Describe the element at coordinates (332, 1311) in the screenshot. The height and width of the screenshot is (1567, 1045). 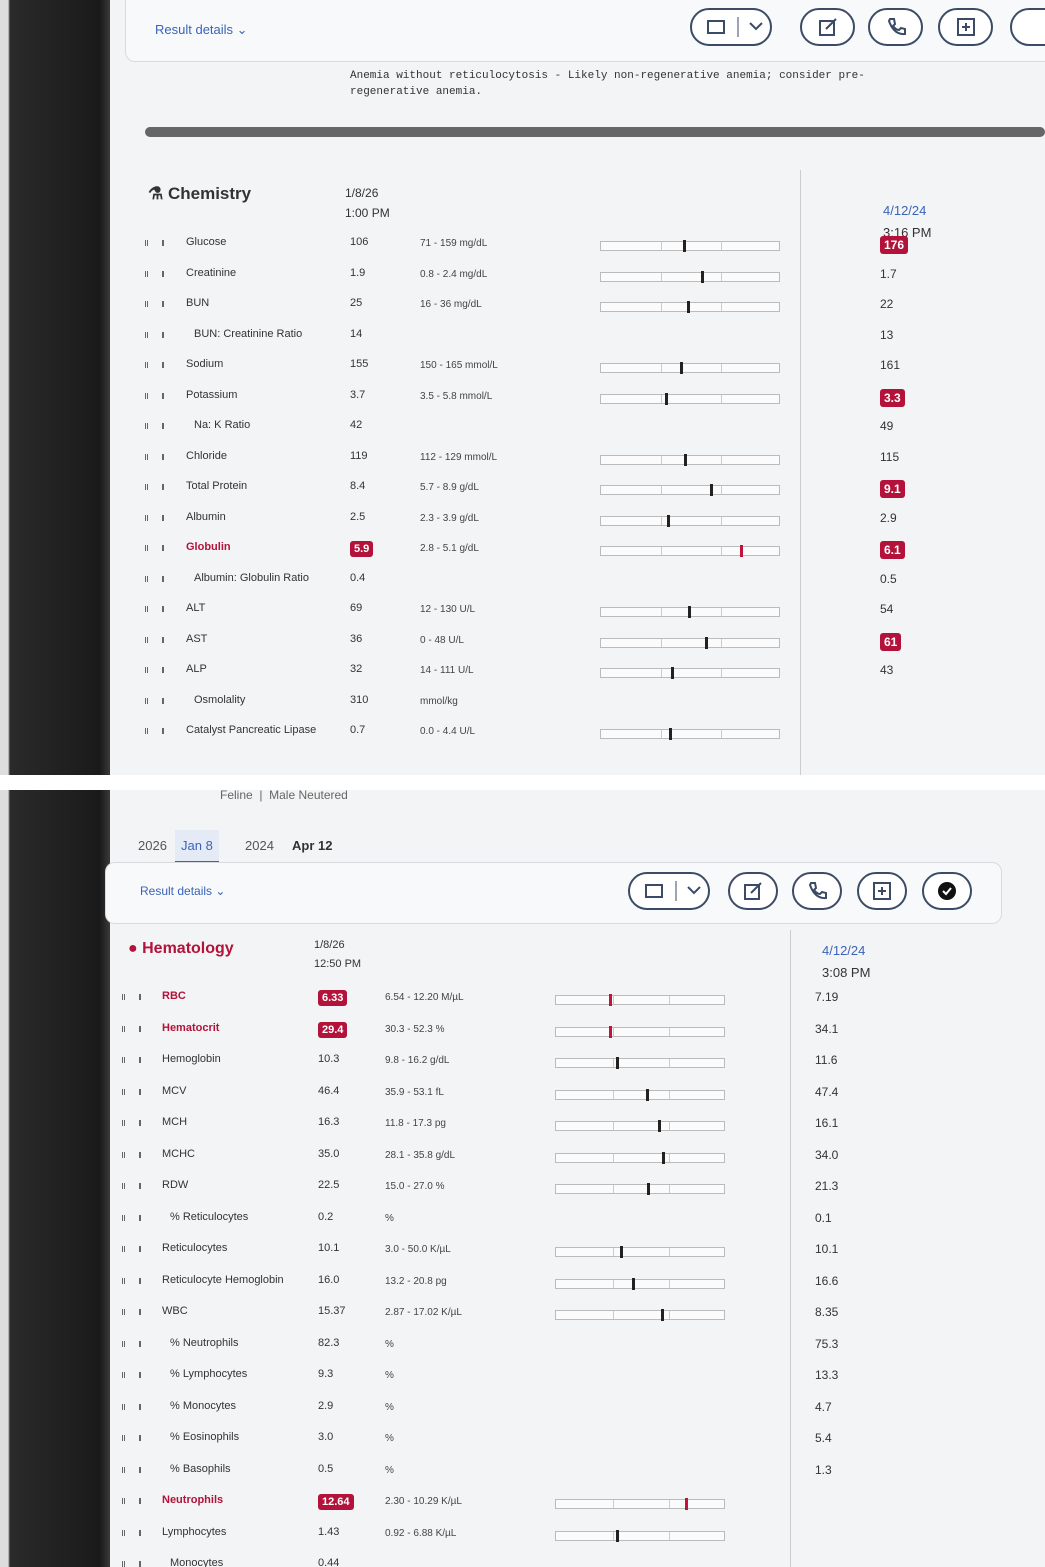
I see `result-value: 15.37` at that location.